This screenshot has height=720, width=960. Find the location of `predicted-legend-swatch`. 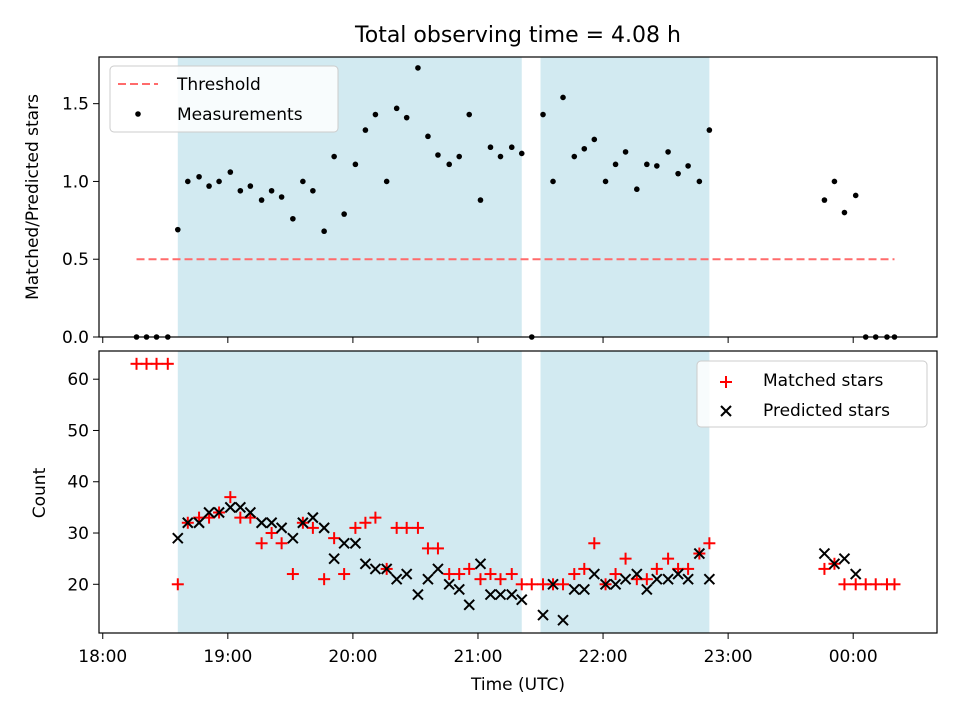

predicted-legend-swatch is located at coordinates (726, 411).